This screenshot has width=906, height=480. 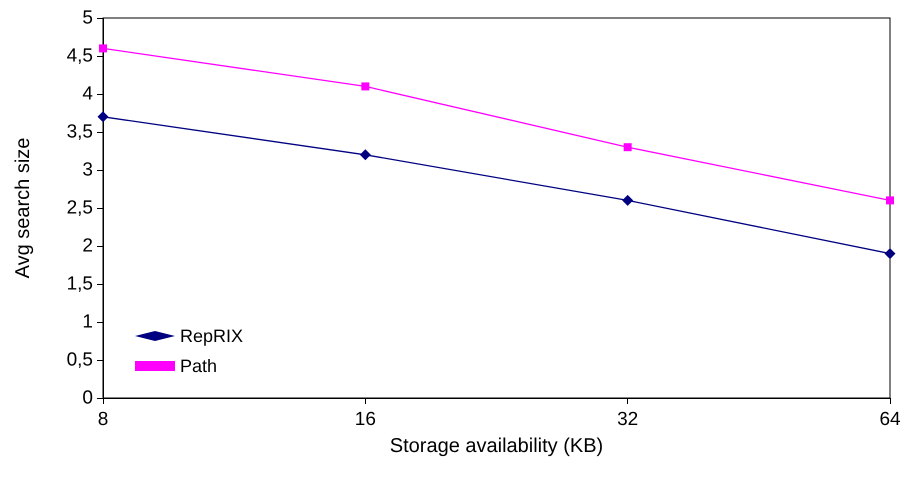 I want to click on y-tick-label: 2,5, so click(x=79, y=208).